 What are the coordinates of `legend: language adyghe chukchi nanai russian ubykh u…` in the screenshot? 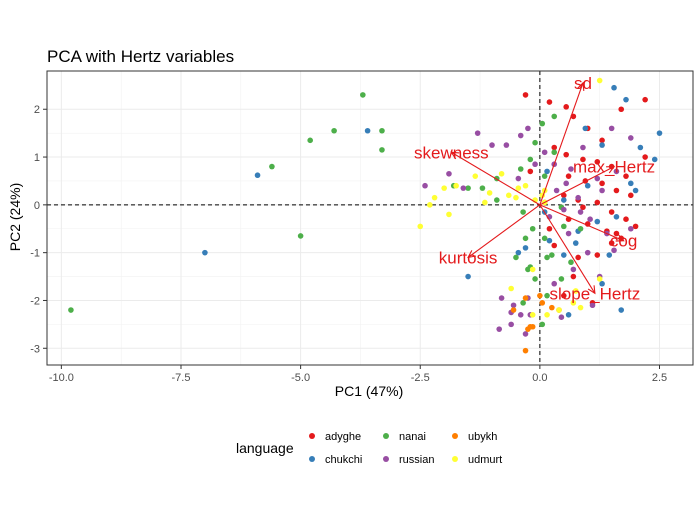 It's located at (369, 448).